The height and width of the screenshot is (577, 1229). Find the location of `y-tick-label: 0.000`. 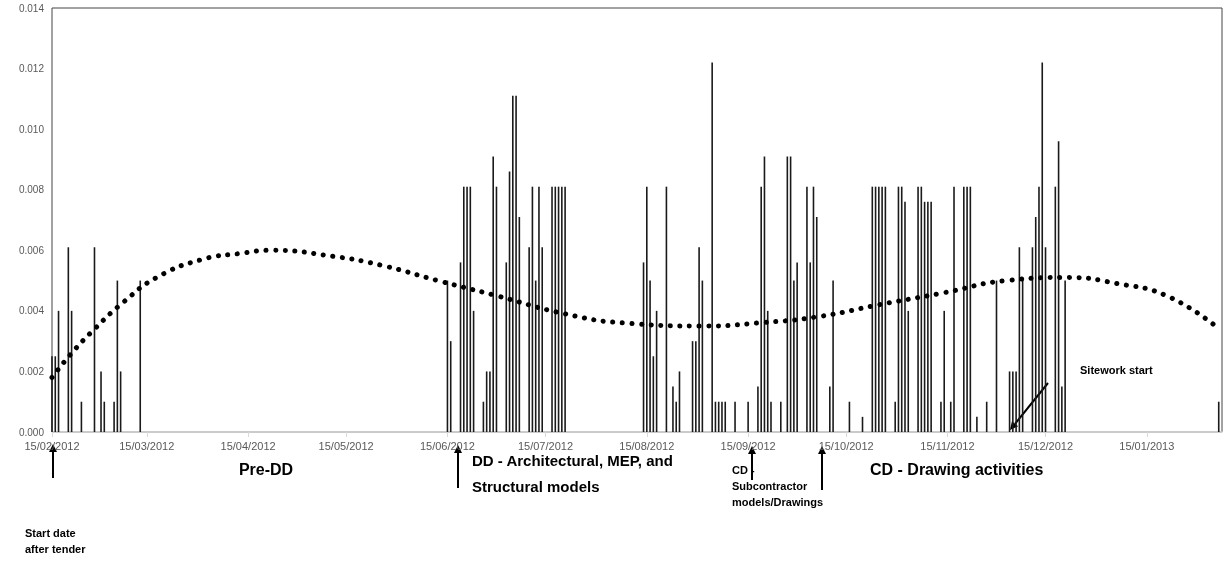

y-tick-label: 0.000 is located at coordinates (31, 432).